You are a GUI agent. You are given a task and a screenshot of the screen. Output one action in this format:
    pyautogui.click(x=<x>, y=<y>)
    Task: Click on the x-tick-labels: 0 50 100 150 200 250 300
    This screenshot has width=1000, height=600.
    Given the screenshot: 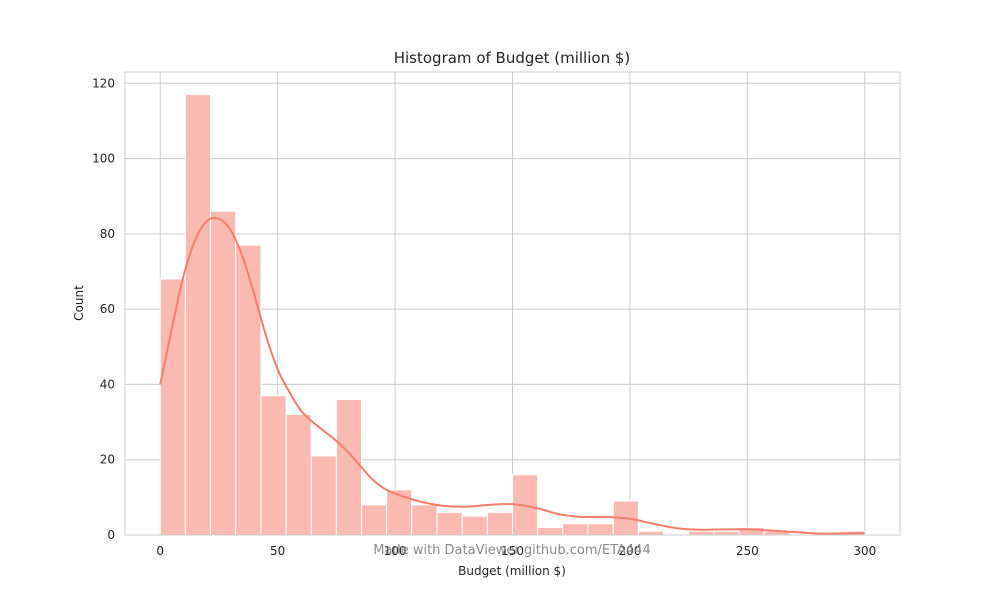 What is the action you would take?
    pyautogui.click(x=516, y=551)
    